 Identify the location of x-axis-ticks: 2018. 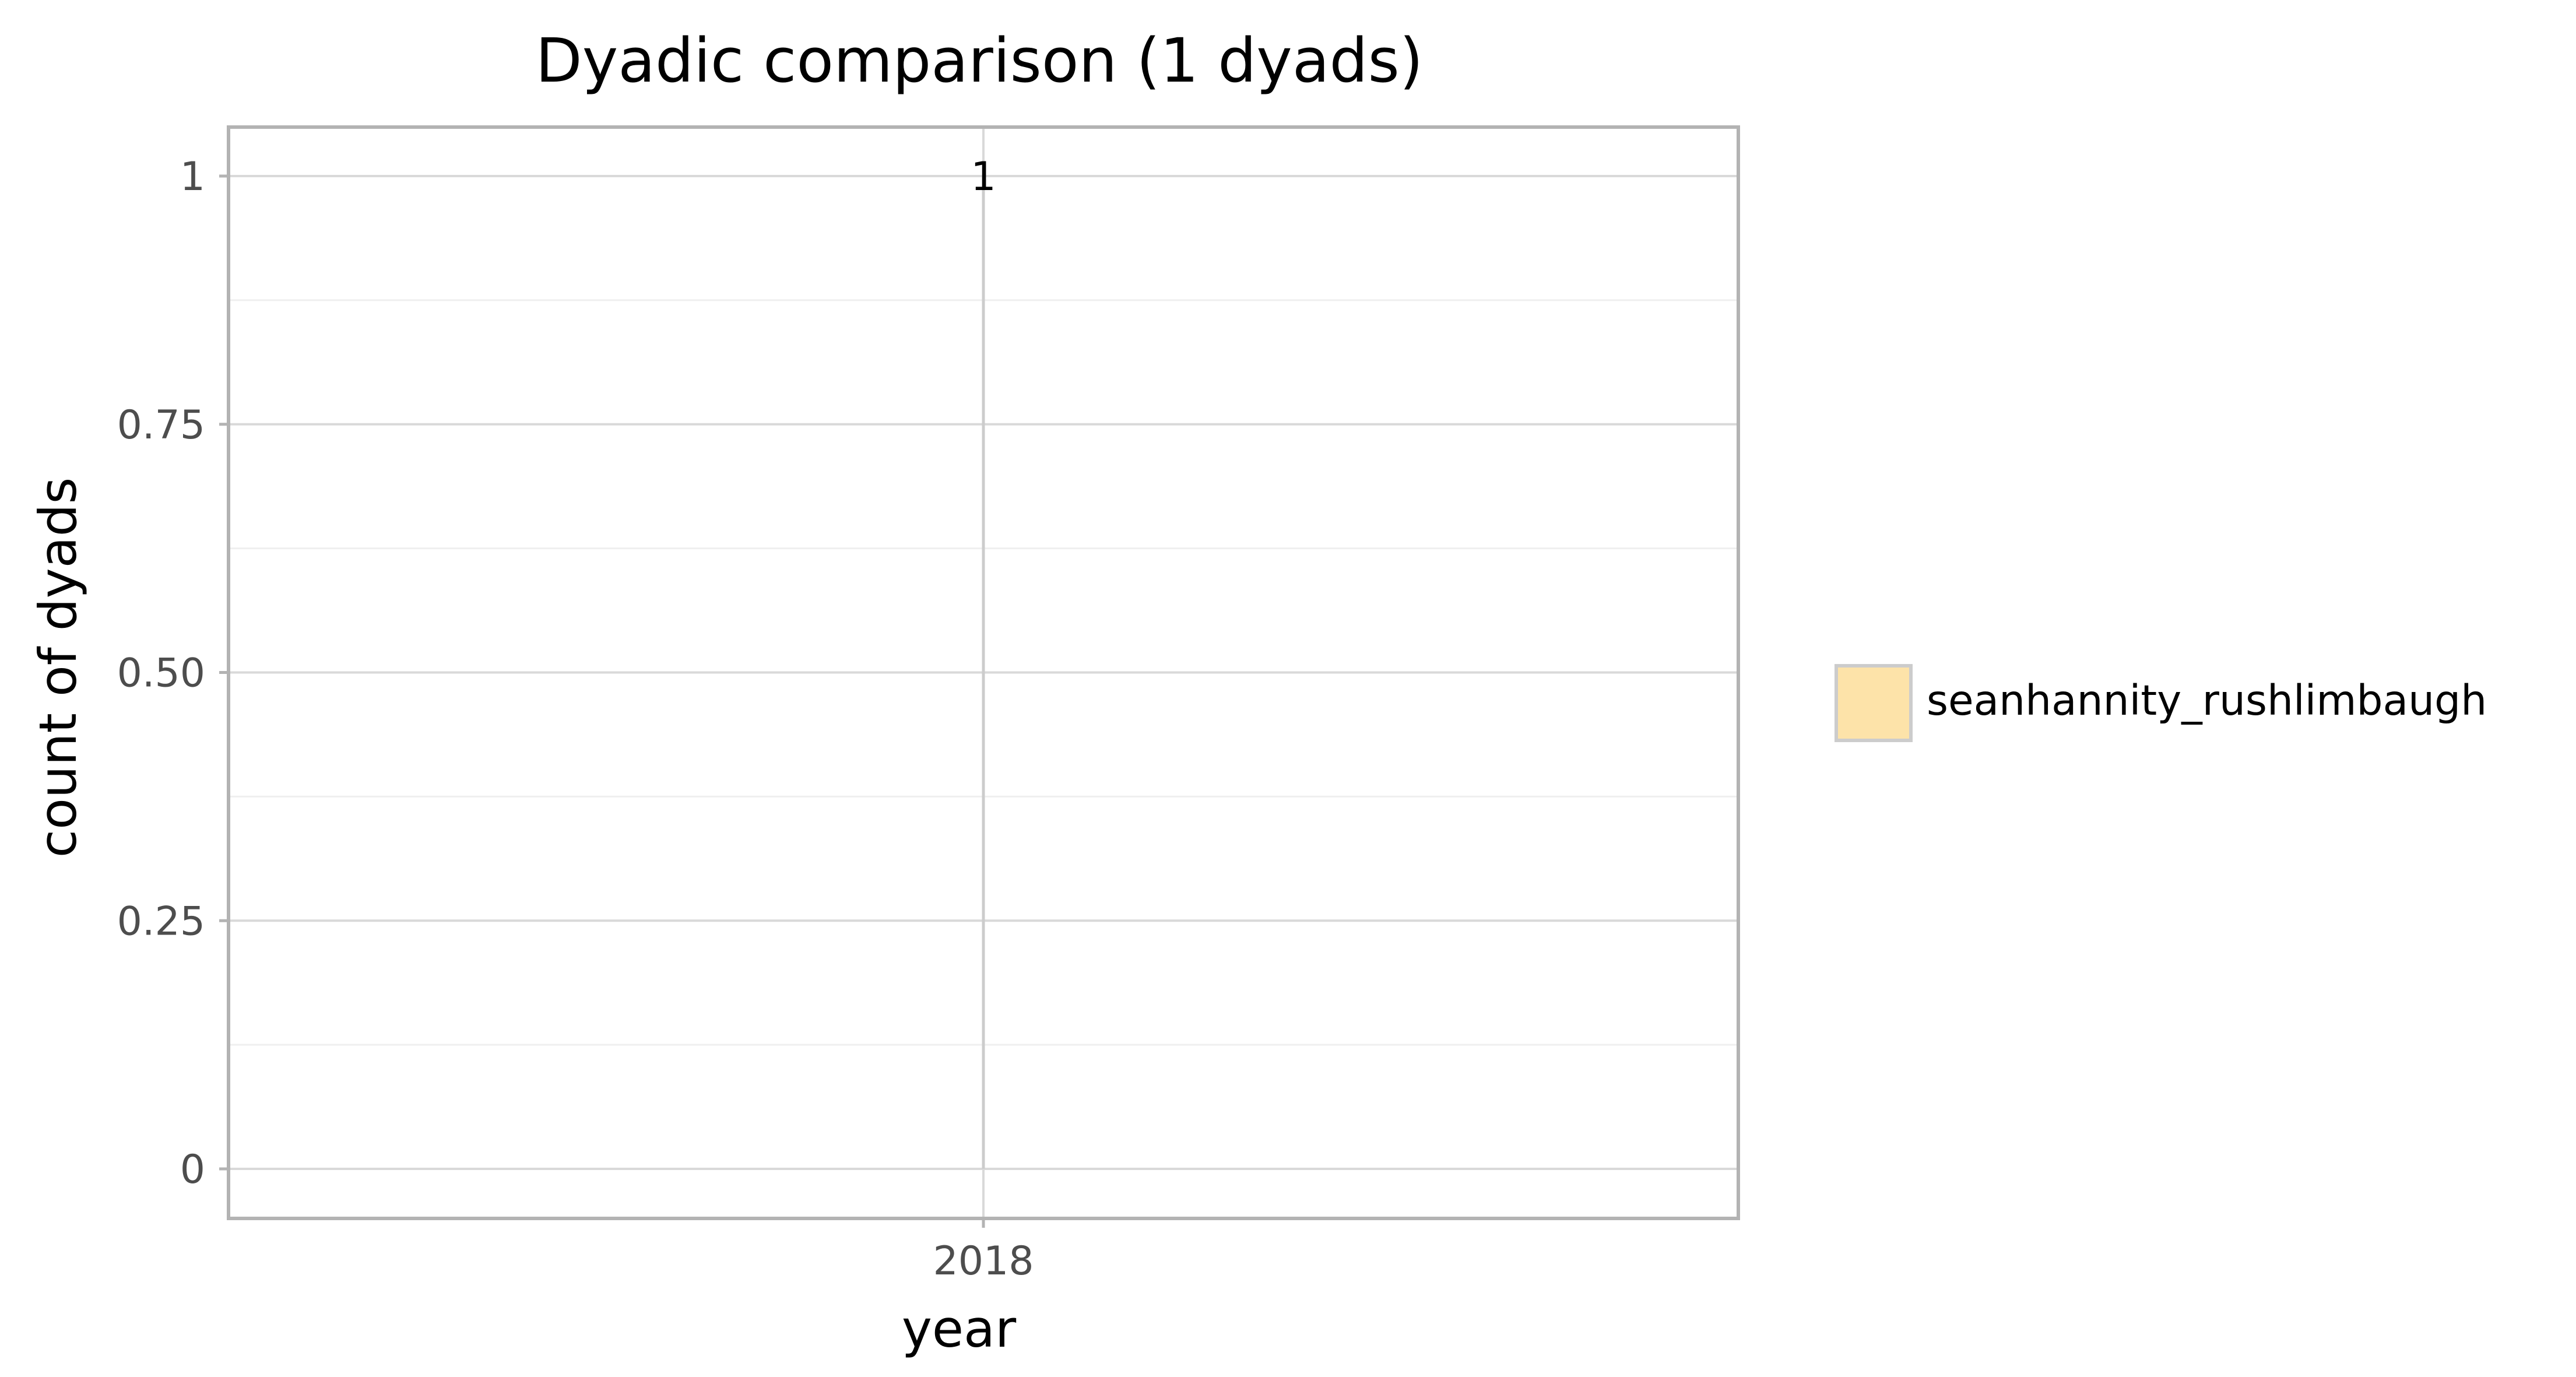
(983, 1251).